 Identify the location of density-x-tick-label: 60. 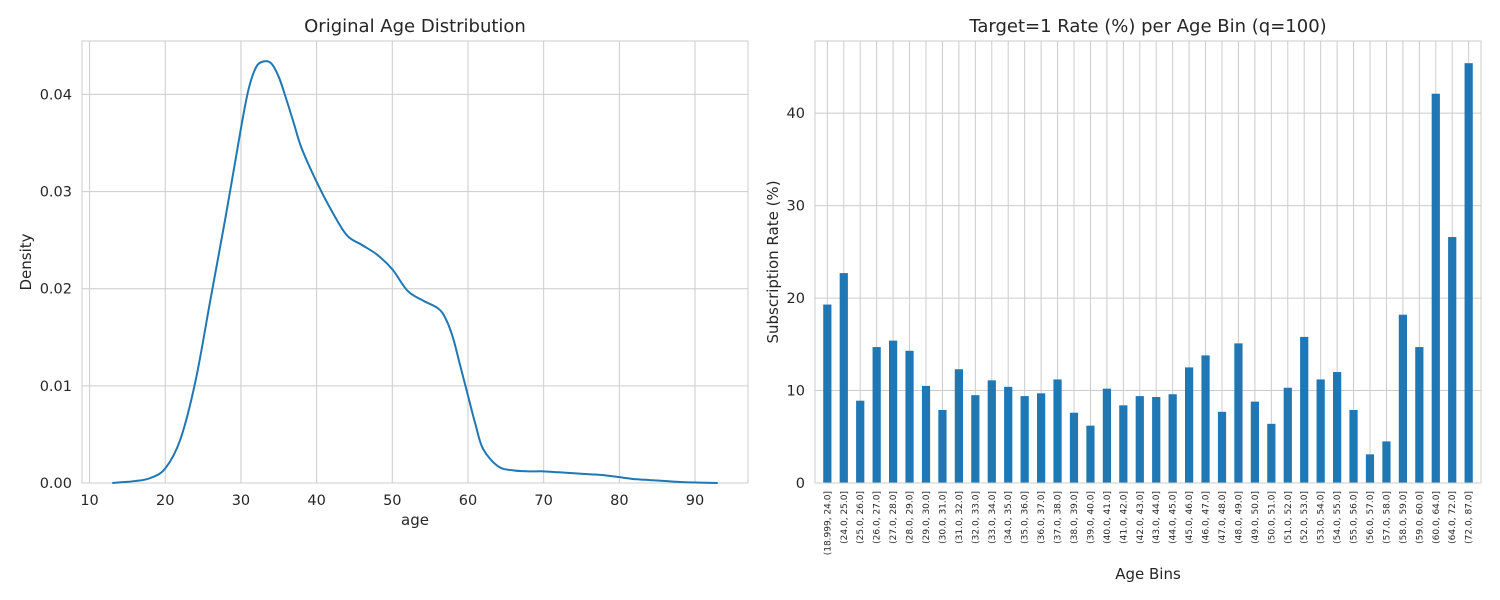
(468, 501).